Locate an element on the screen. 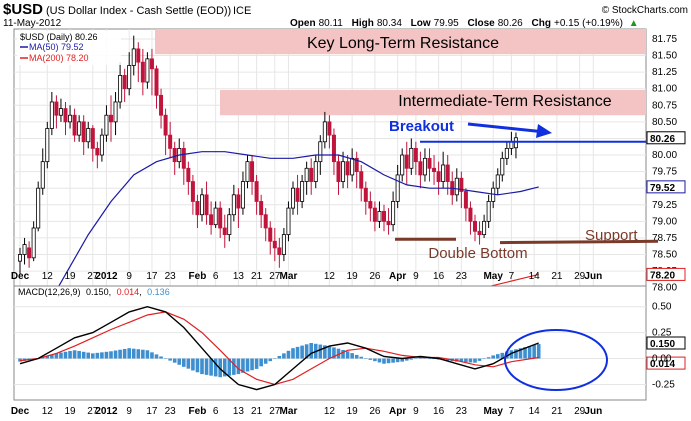 The image size is (691, 421). badge-macd1-box is located at coordinates (666, 343).